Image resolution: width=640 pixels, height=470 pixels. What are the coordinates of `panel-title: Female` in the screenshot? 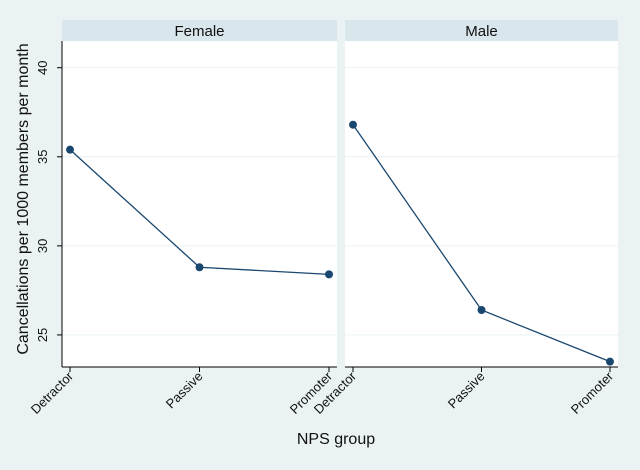 It's located at (199, 31).